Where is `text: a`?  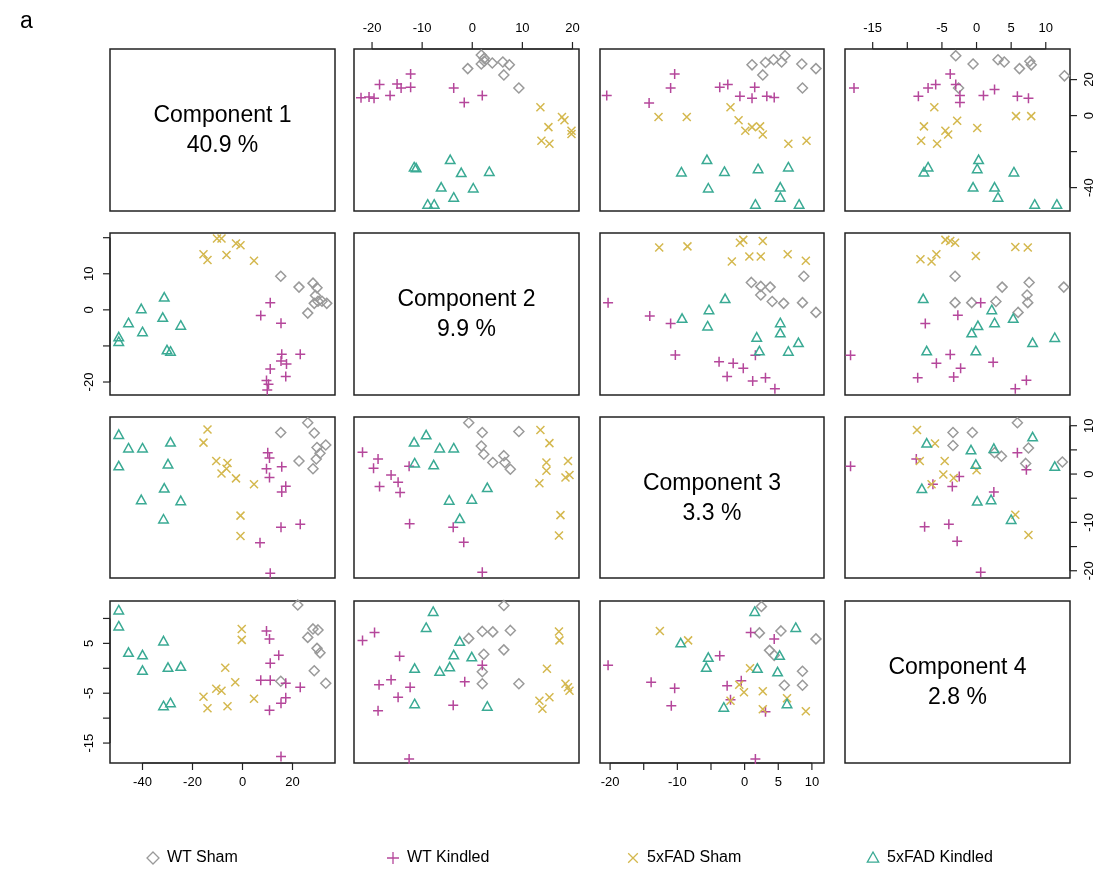
text: a is located at coordinates (26, 20).